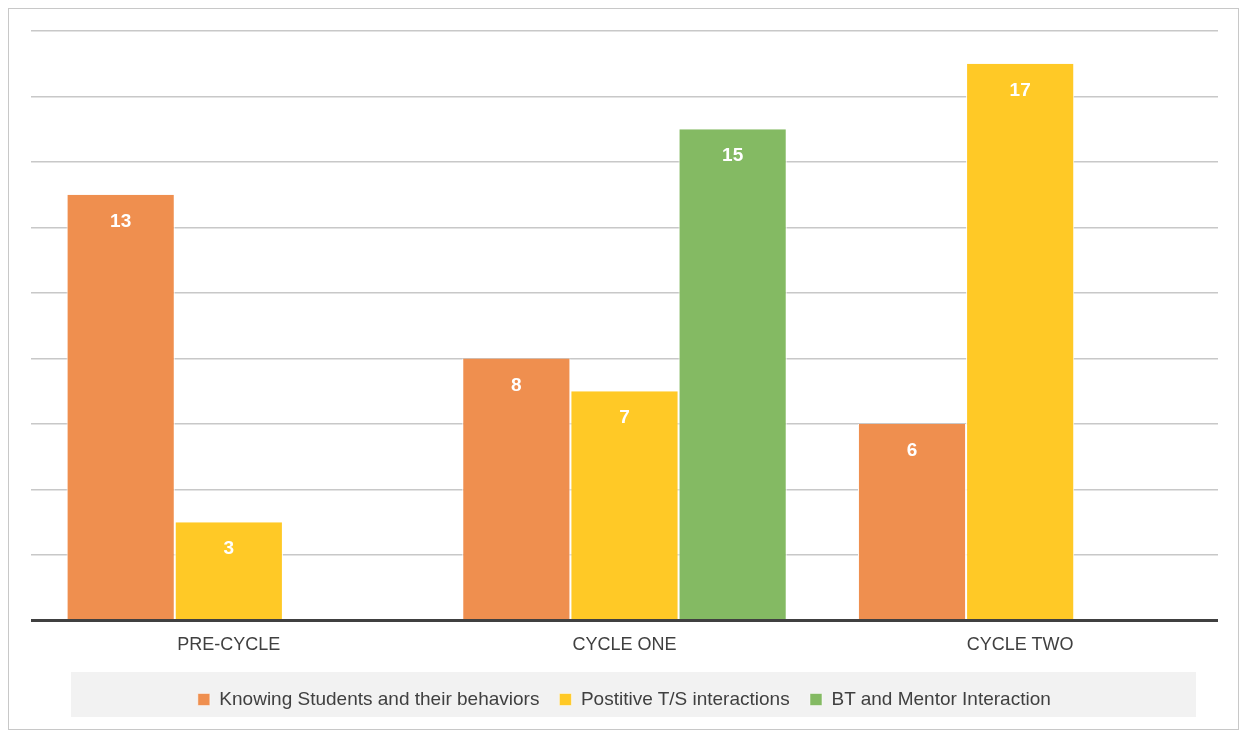  I want to click on data-label: 13, so click(121, 220).